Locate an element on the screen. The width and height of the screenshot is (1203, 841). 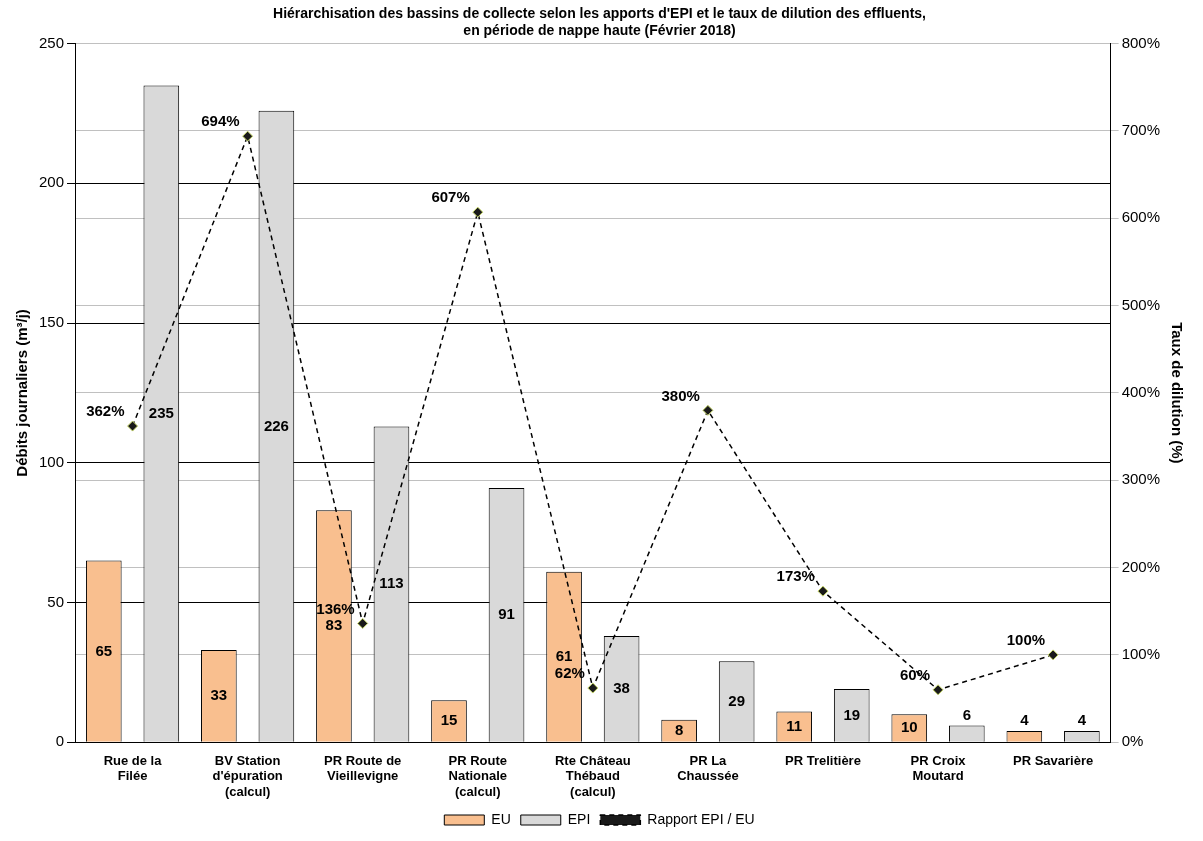
x-tick-label: BV Station d'épuration (calcul) is located at coordinates (247, 775).